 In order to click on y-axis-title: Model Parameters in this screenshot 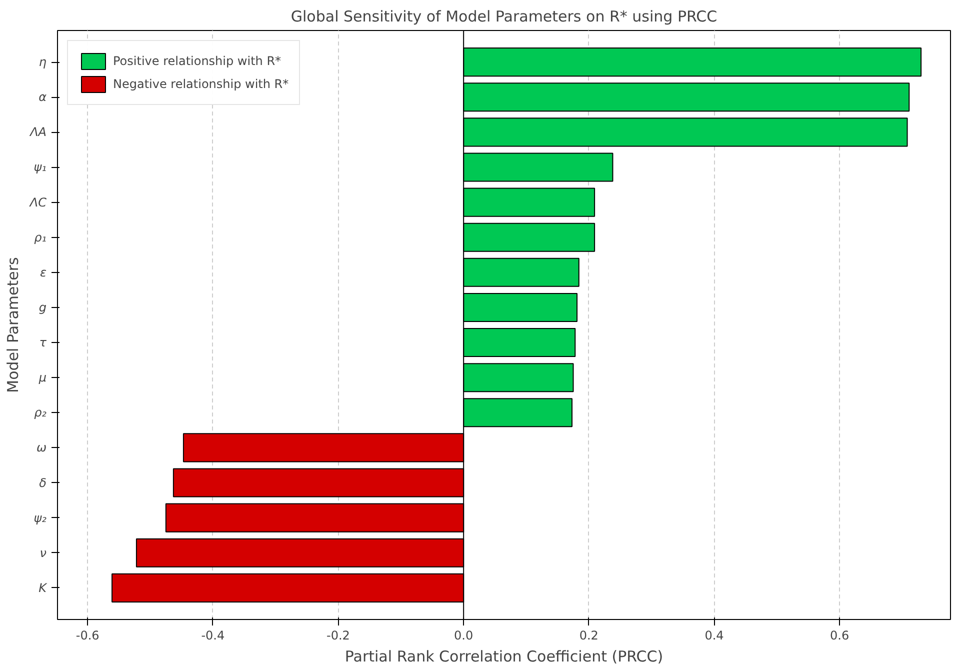, I will do `click(13, 324)`.